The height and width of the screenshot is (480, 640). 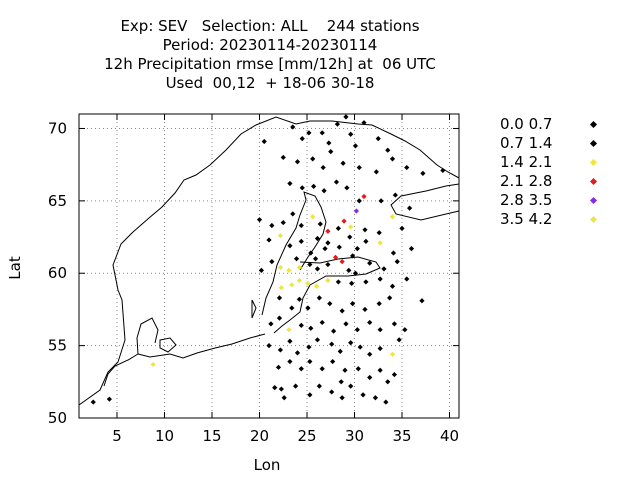 I want to click on legend-label-2: 1.4 2.1, so click(x=526, y=162).